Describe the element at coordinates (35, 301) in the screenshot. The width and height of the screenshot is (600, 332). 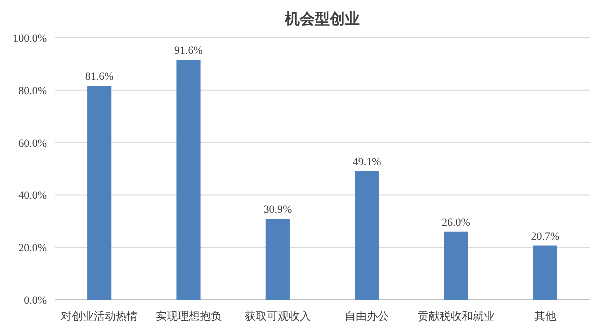
I see `y-tick-label: 0.0%` at that location.